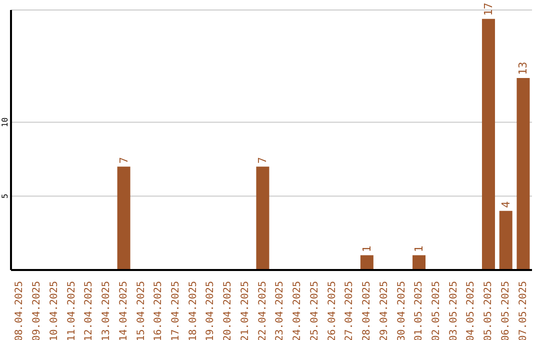 The width and height of the screenshot is (540, 340). I want to click on data-label: 13, so click(523, 68).